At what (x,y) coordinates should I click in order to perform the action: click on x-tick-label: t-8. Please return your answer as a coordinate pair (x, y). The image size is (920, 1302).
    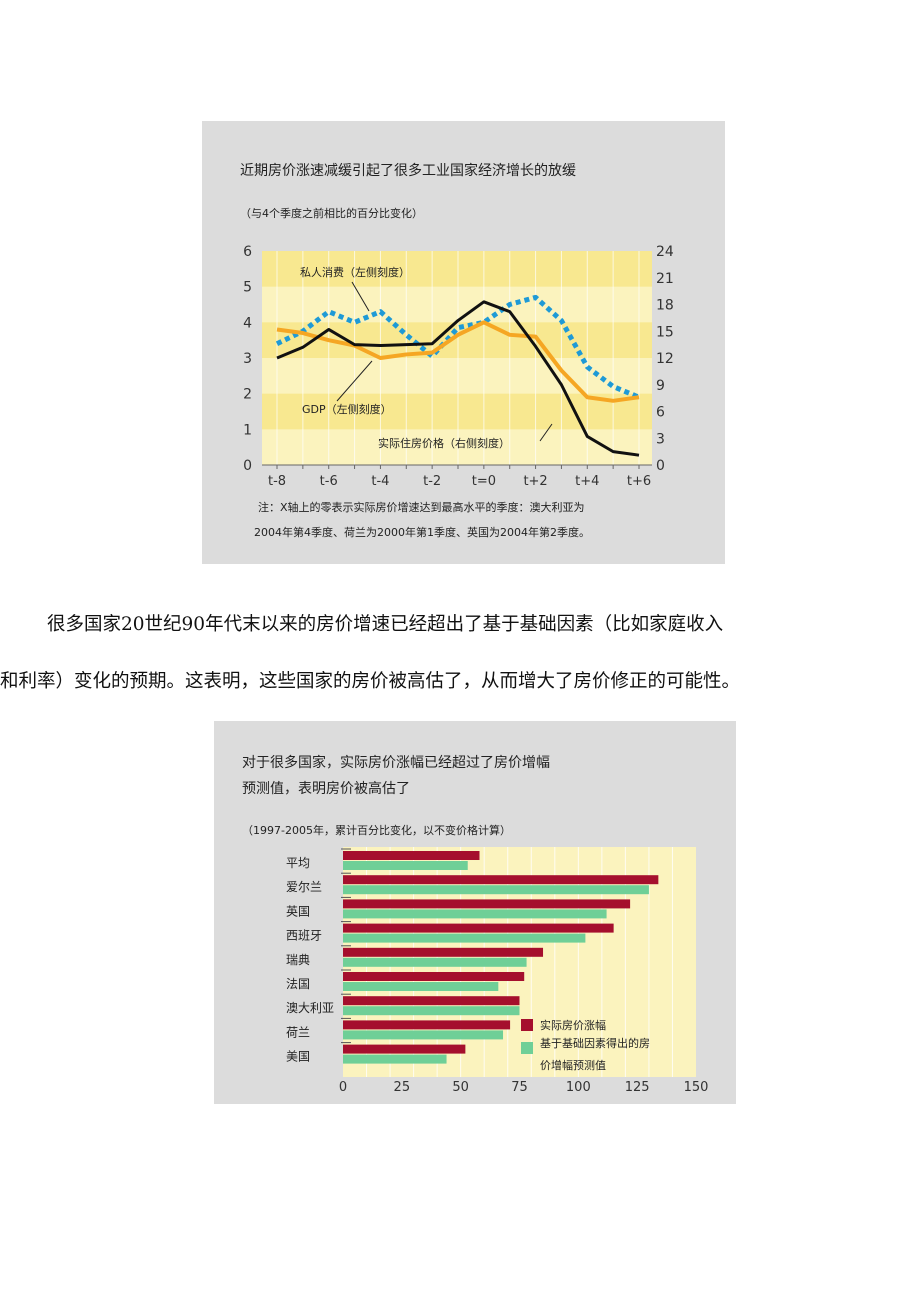
    Looking at the image, I should click on (277, 481).